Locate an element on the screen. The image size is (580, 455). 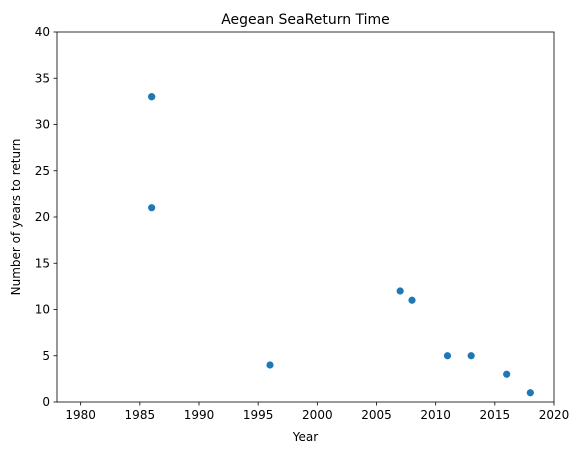
x-tick-label: 1980 is located at coordinates (80, 415).